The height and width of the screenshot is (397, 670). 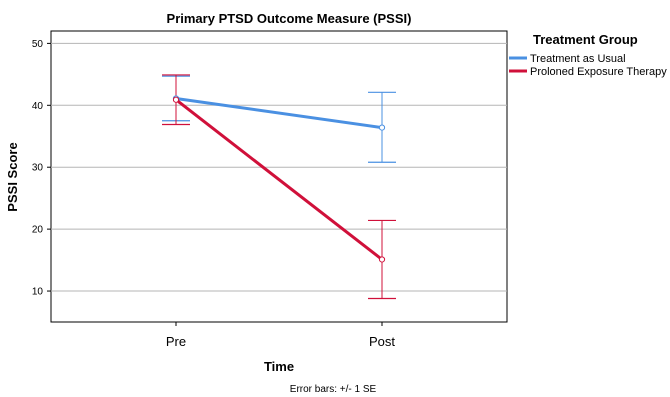 What do you see at coordinates (38, 168) in the screenshot?
I see `y-tick-label: 30` at bounding box center [38, 168].